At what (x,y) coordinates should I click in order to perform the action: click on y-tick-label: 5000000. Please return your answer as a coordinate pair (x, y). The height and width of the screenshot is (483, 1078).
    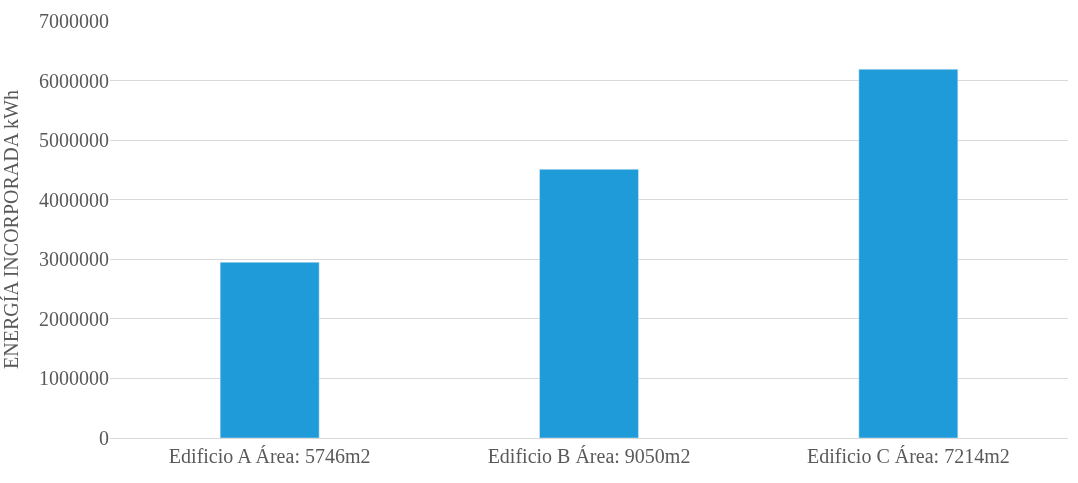
    Looking at the image, I should click on (74, 140).